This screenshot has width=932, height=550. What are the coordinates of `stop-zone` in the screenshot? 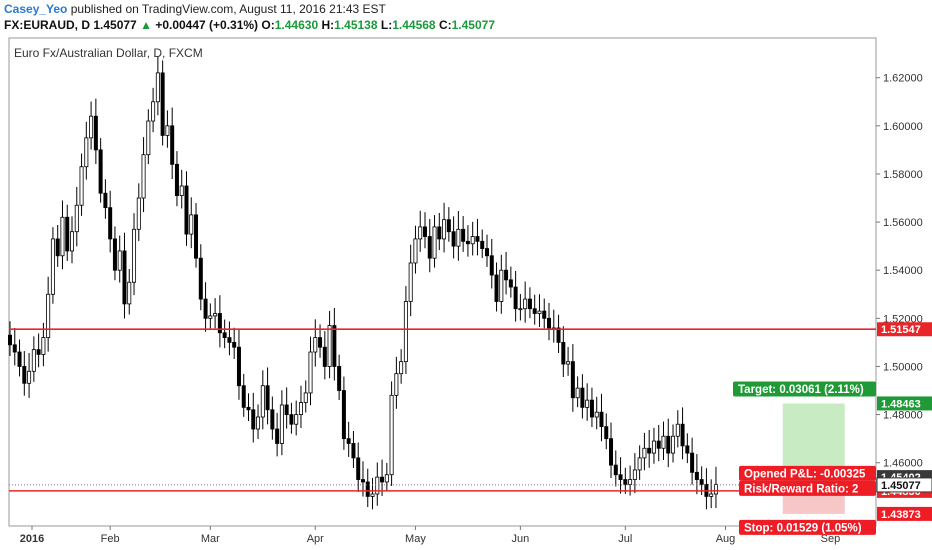 It's located at (813, 502).